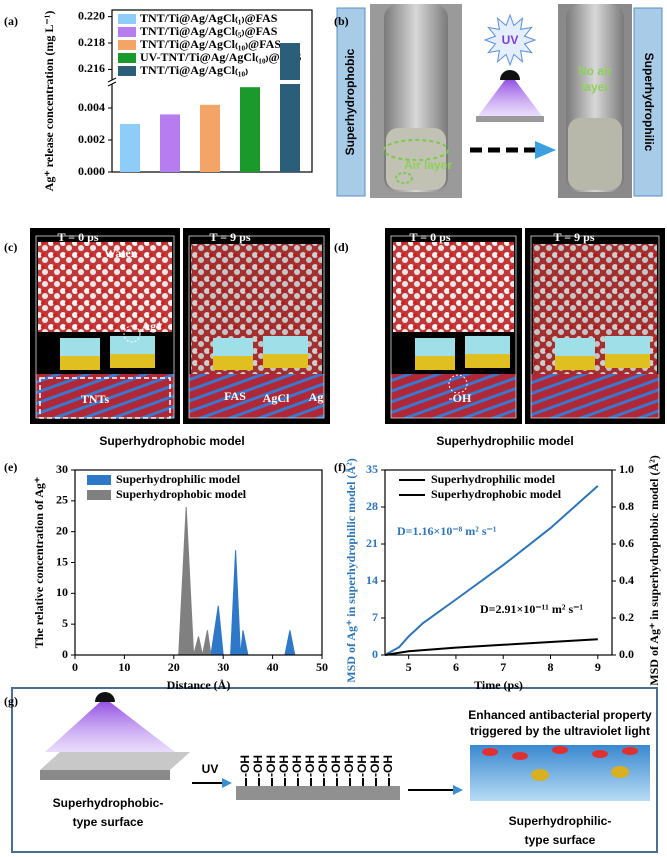 Image resolution: width=667 pixels, height=857 pixels. Describe the element at coordinates (626, 580) in the screenshot. I see `y-tick-label: 0.4` at that location.